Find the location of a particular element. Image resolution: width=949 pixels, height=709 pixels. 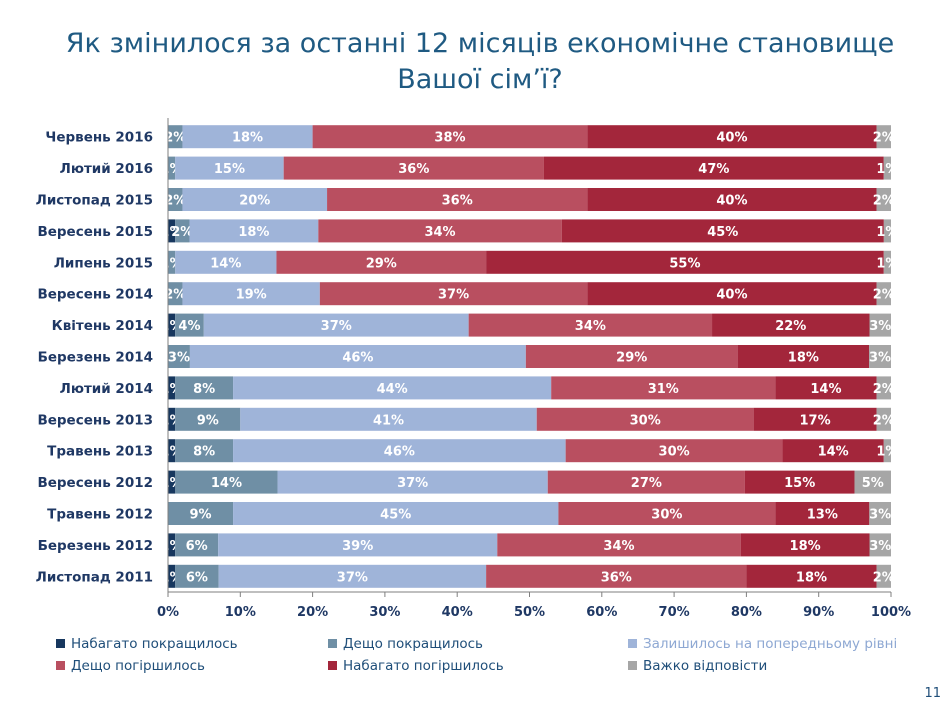

category-label: Травень 2013 is located at coordinates (100, 452).